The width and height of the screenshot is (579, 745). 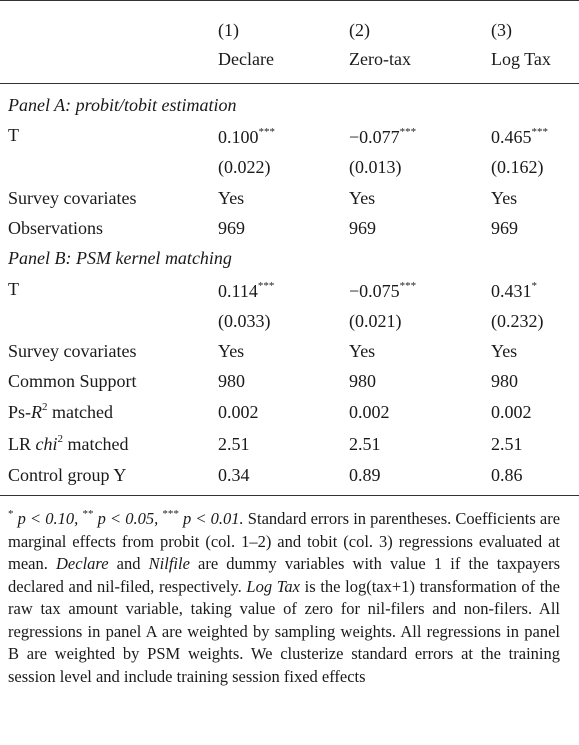 I want to click on panel-b-t-label: T, so click(x=13, y=289).